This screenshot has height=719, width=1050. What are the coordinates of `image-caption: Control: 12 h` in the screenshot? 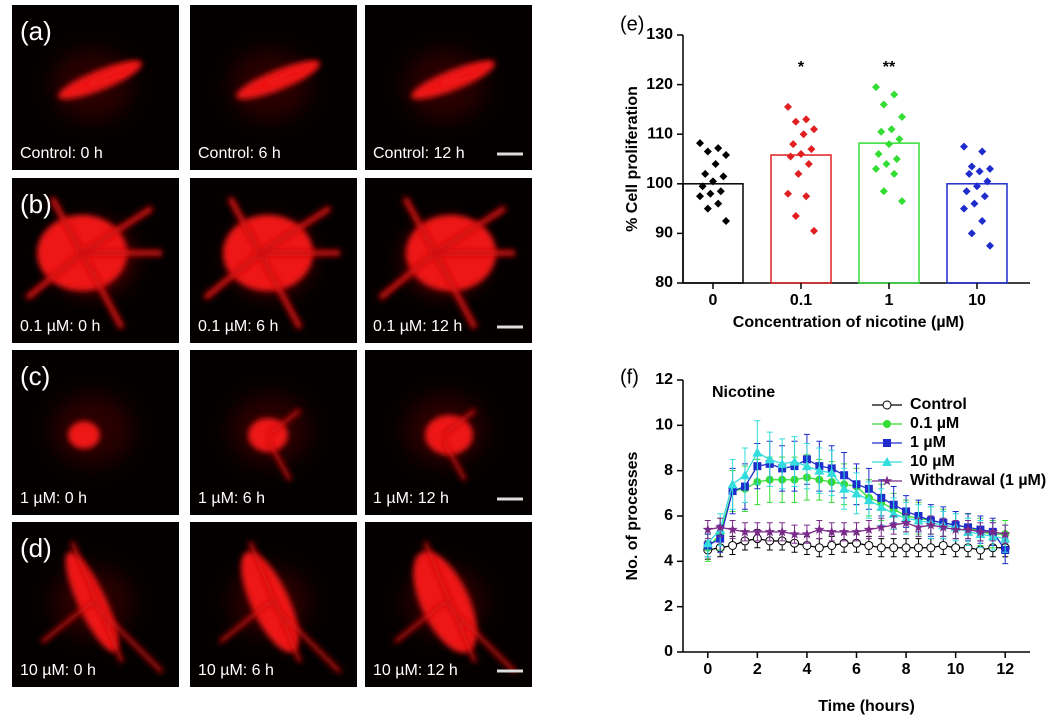 It's located at (419, 153).